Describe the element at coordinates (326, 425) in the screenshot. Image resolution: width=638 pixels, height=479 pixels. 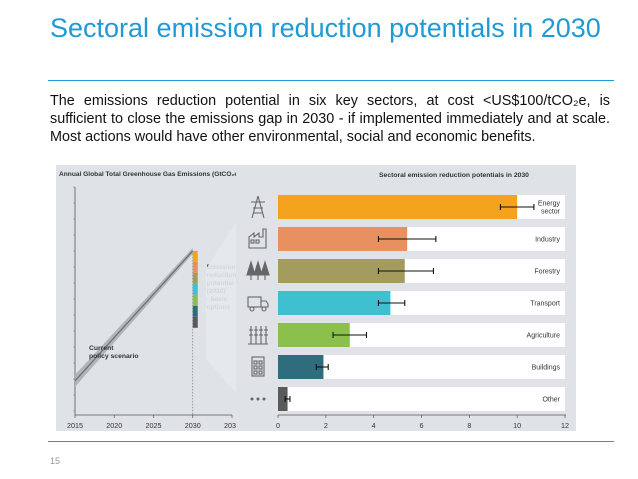
I see `right-x-tick-label: 2` at that location.